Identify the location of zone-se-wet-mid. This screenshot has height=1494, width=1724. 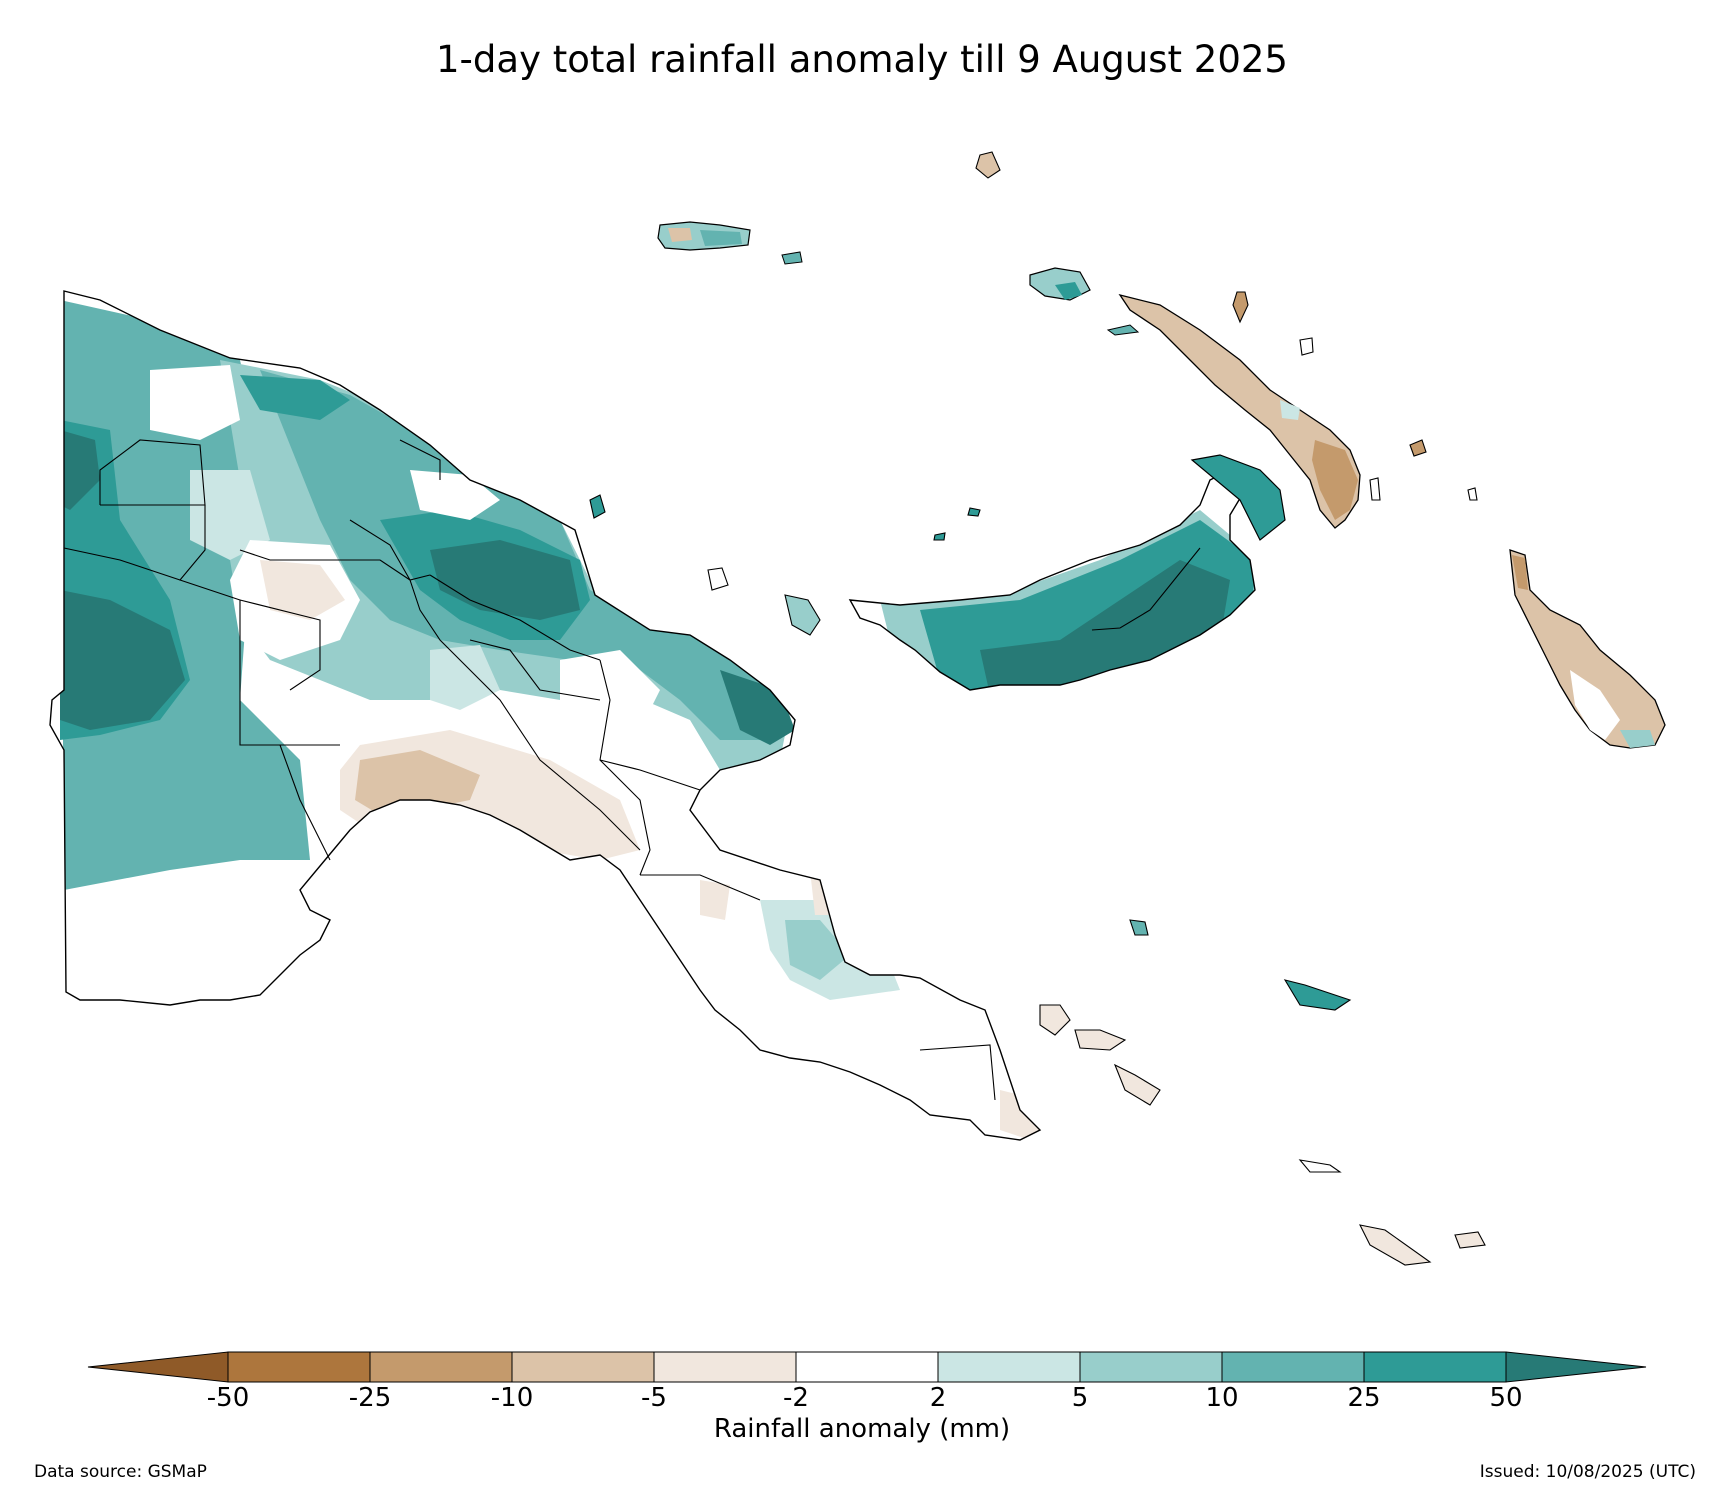
(817, 950).